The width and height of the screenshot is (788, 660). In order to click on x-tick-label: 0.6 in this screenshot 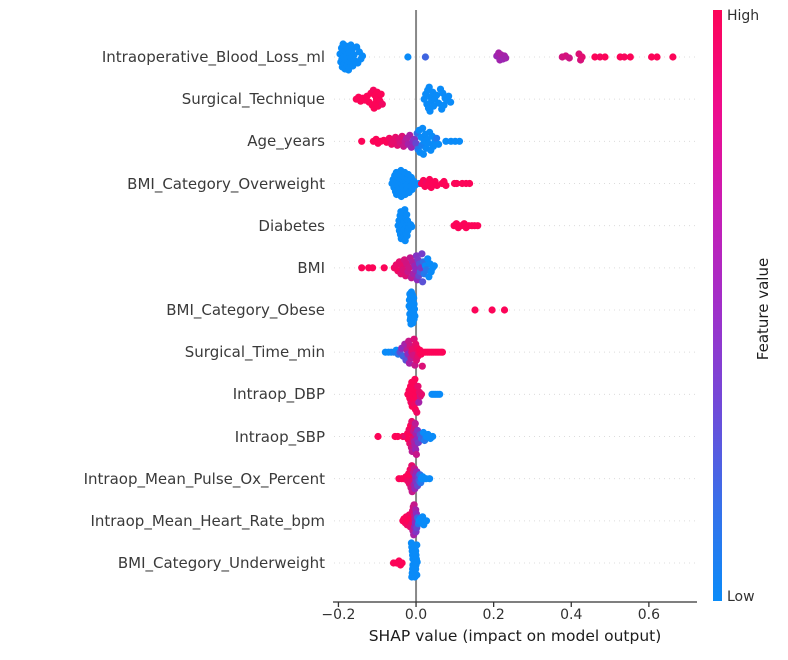, I will do `click(649, 615)`.